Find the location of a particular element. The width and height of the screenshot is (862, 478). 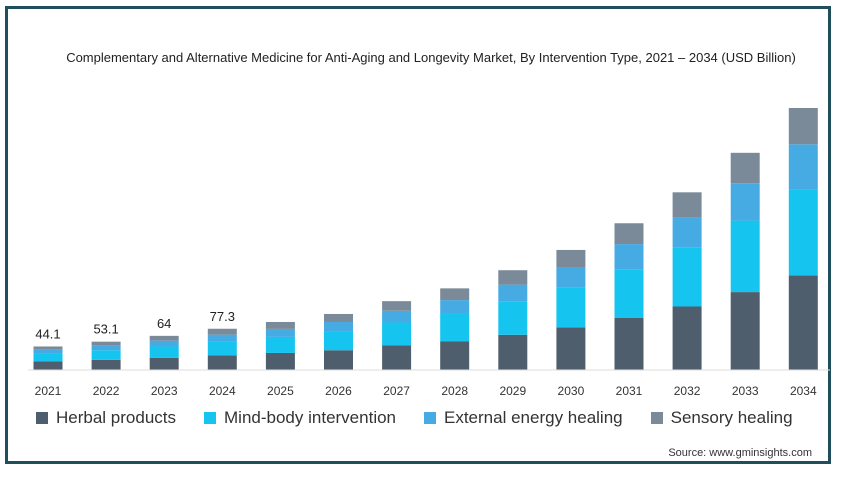

bar-2026-s0 is located at coordinates (338, 360).